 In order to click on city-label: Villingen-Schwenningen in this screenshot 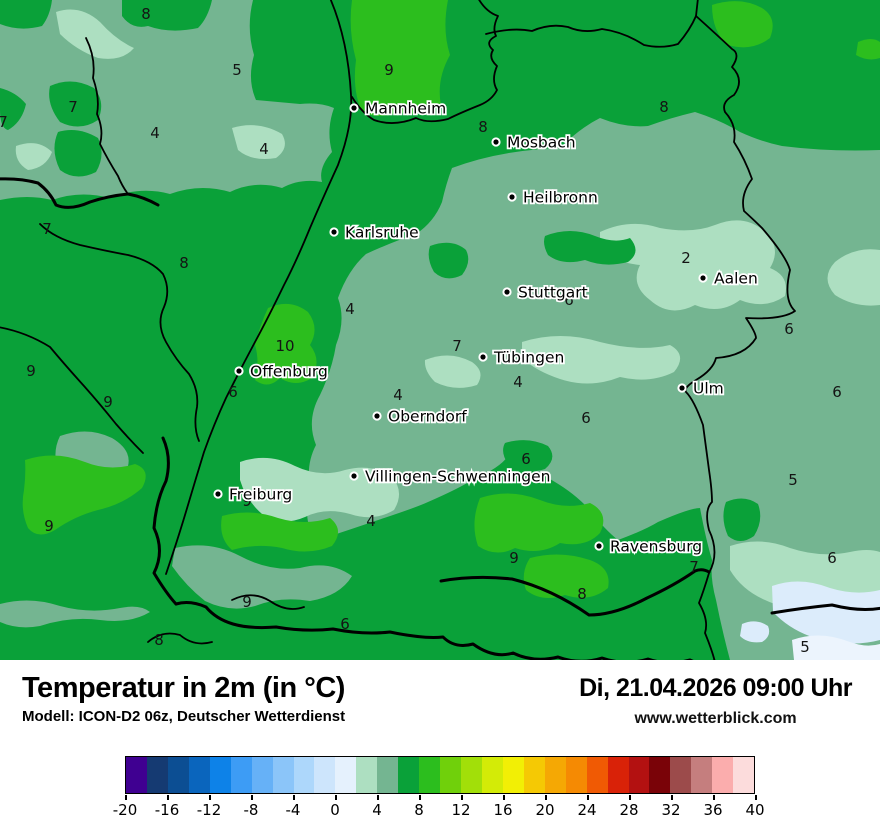, I will do `click(457, 477)`.